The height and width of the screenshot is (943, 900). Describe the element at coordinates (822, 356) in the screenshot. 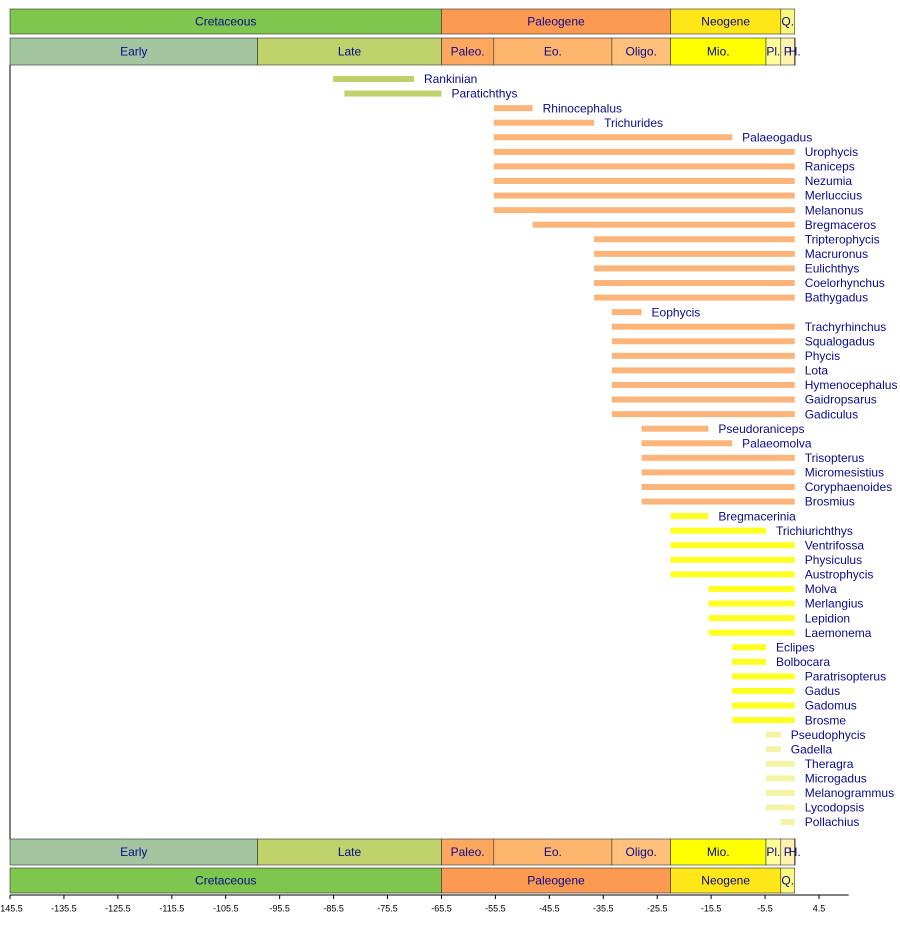

I see `genus-label: Phycis` at that location.